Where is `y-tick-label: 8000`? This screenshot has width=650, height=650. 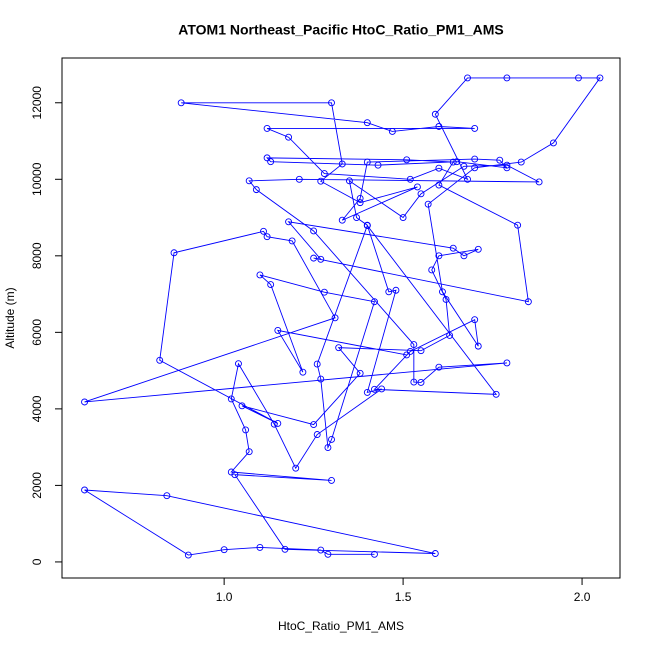 y-tick-label: 8000 is located at coordinates (37, 255).